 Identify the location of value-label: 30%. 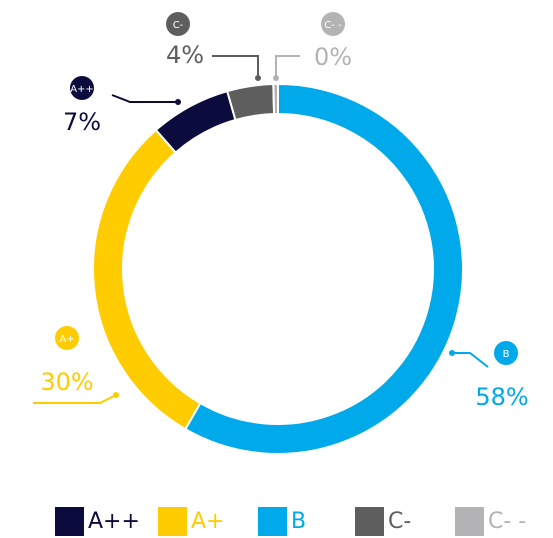
(66, 382).